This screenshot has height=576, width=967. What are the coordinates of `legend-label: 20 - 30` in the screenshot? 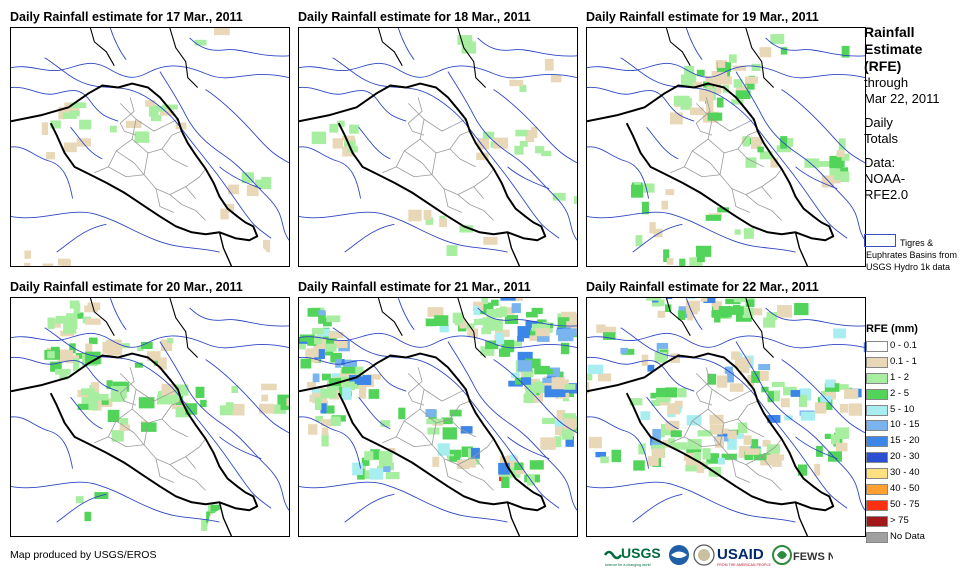 It's located at (905, 457).